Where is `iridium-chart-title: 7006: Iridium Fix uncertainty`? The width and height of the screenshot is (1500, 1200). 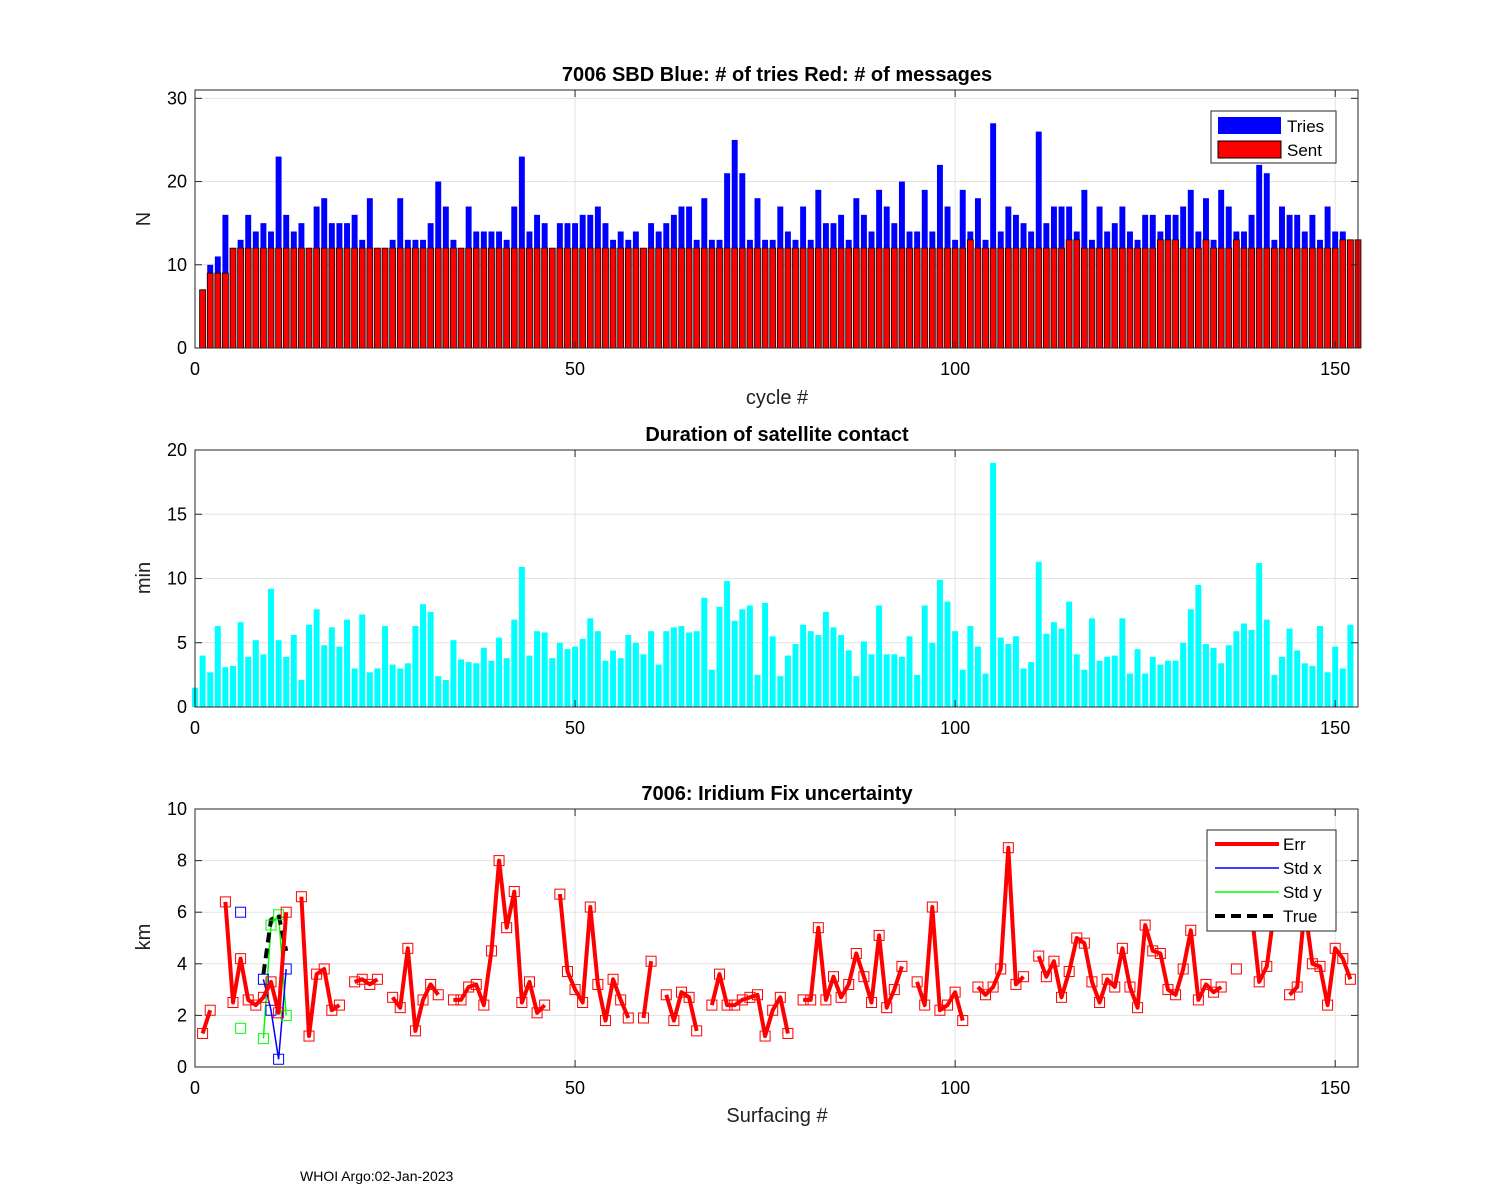 iridium-chart-title: 7006: Iridium Fix uncertainty is located at coordinates (777, 794).